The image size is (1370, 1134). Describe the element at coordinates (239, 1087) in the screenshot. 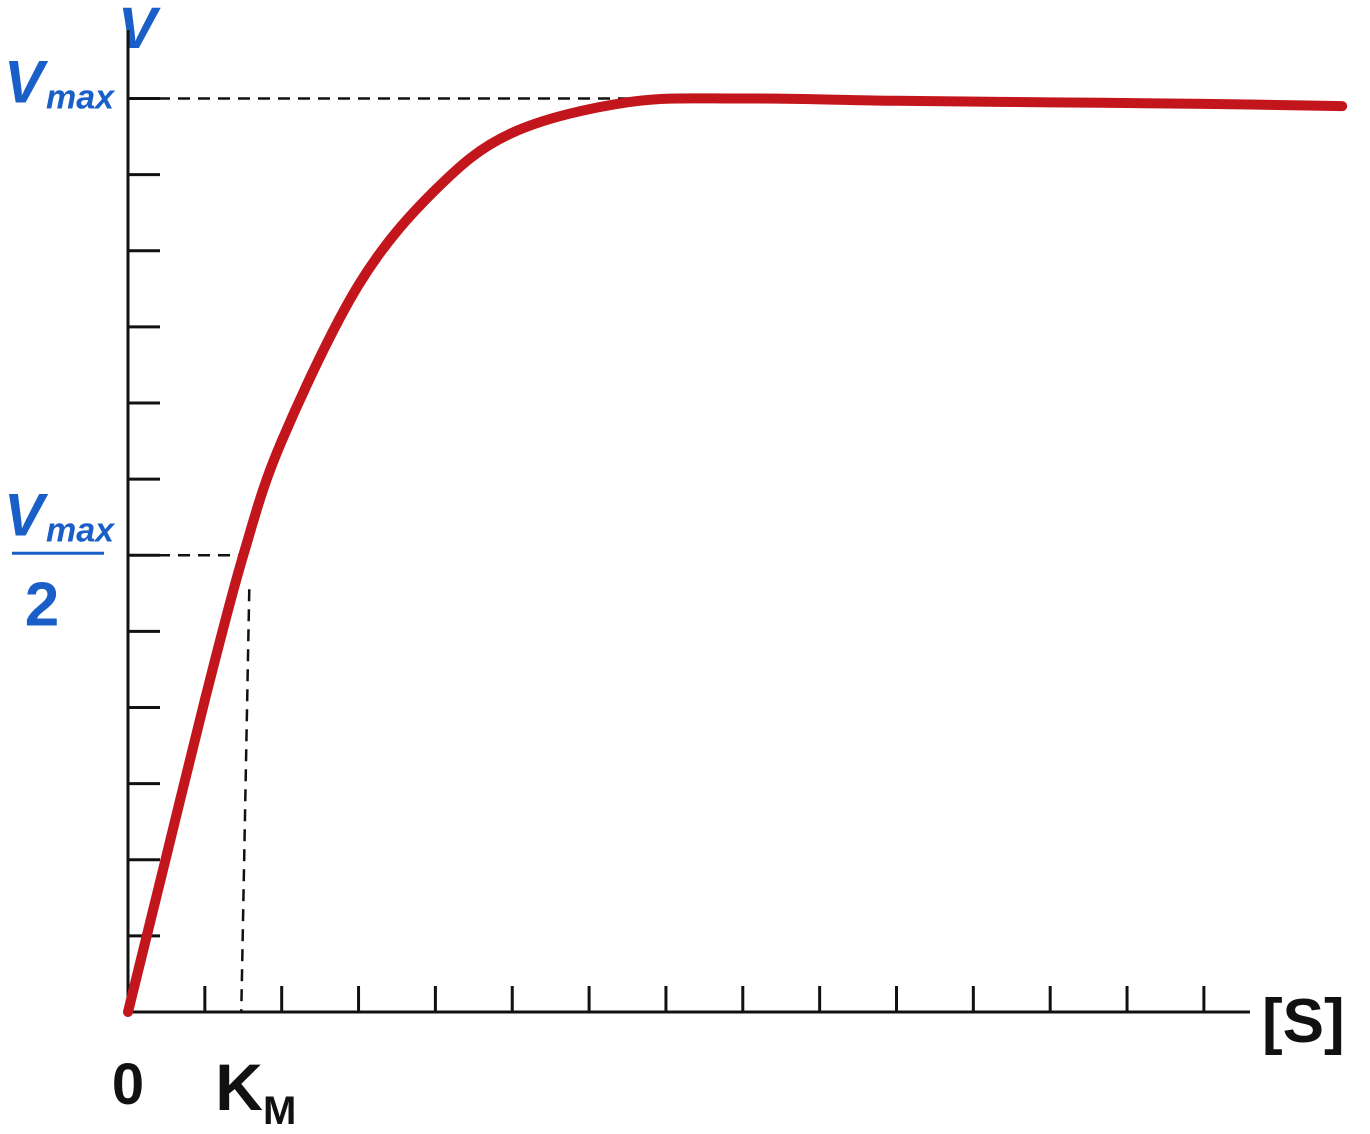

I see `label-main: K` at that location.